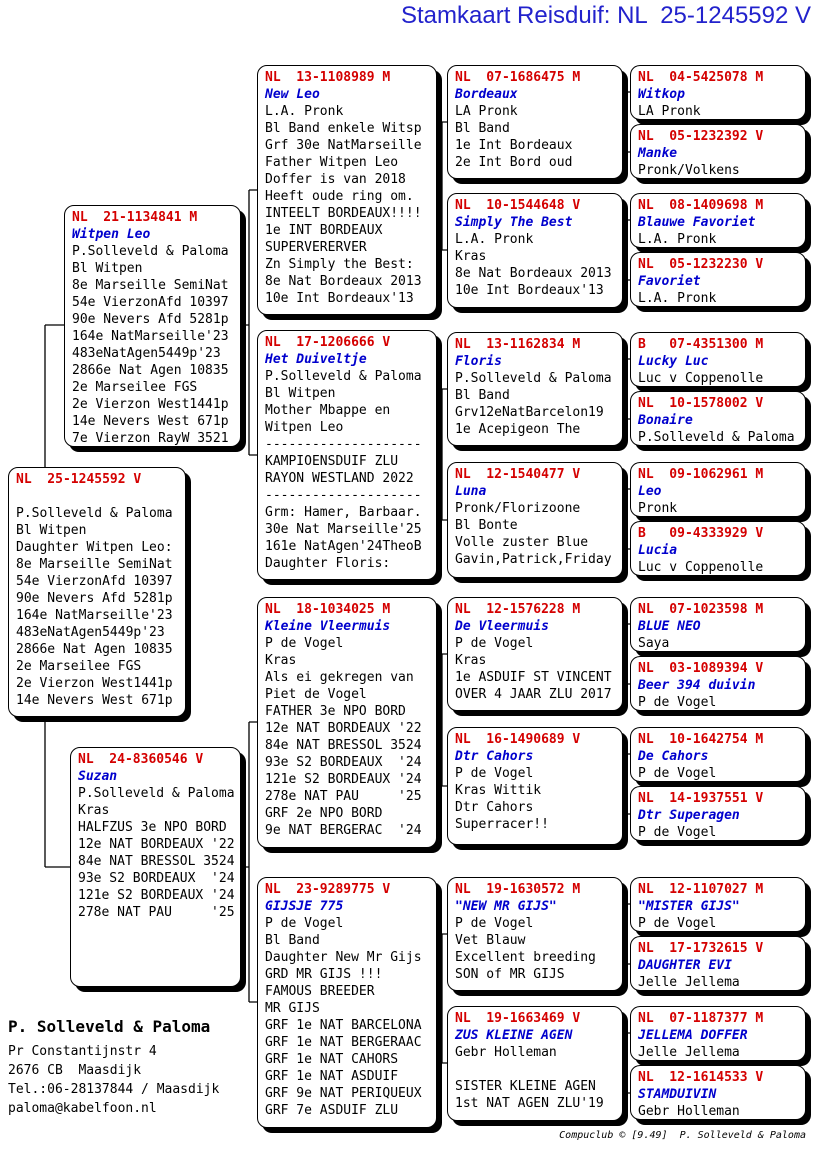  I want to click on pedigree-detail-line: Daughter New Mr Gijs, so click(343, 957).